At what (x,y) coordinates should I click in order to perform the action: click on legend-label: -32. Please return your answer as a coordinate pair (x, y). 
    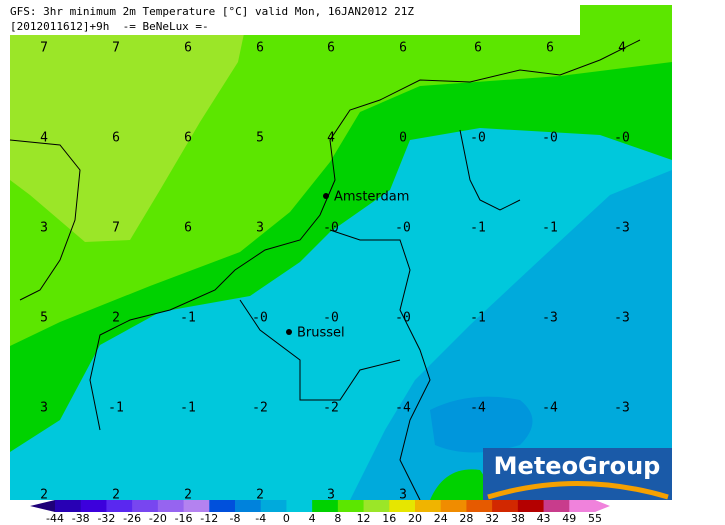
    Looking at the image, I should click on (106, 518).